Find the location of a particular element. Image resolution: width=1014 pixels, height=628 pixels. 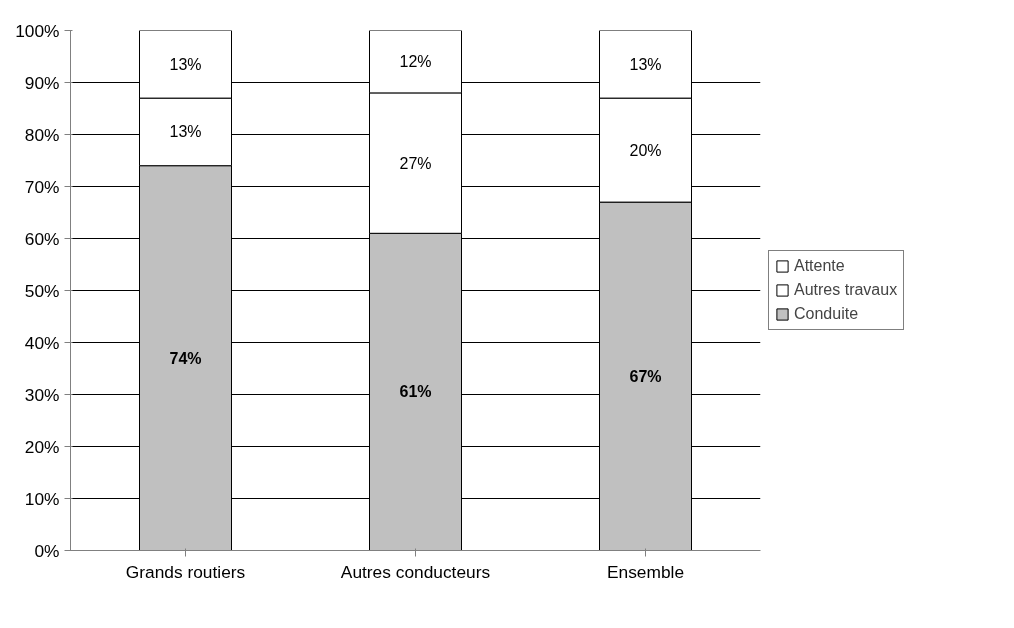

y-tick-label: 60% is located at coordinates (42, 238).